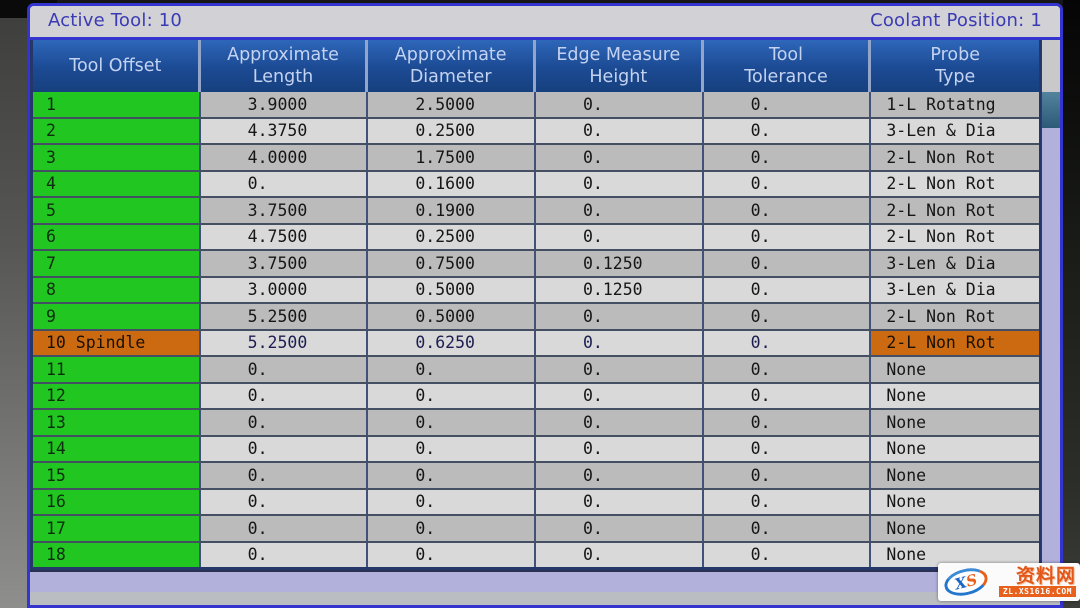 The image size is (1080, 608). What do you see at coordinates (117, 501) in the screenshot?
I see `cell-tool: 16` at bounding box center [117, 501].